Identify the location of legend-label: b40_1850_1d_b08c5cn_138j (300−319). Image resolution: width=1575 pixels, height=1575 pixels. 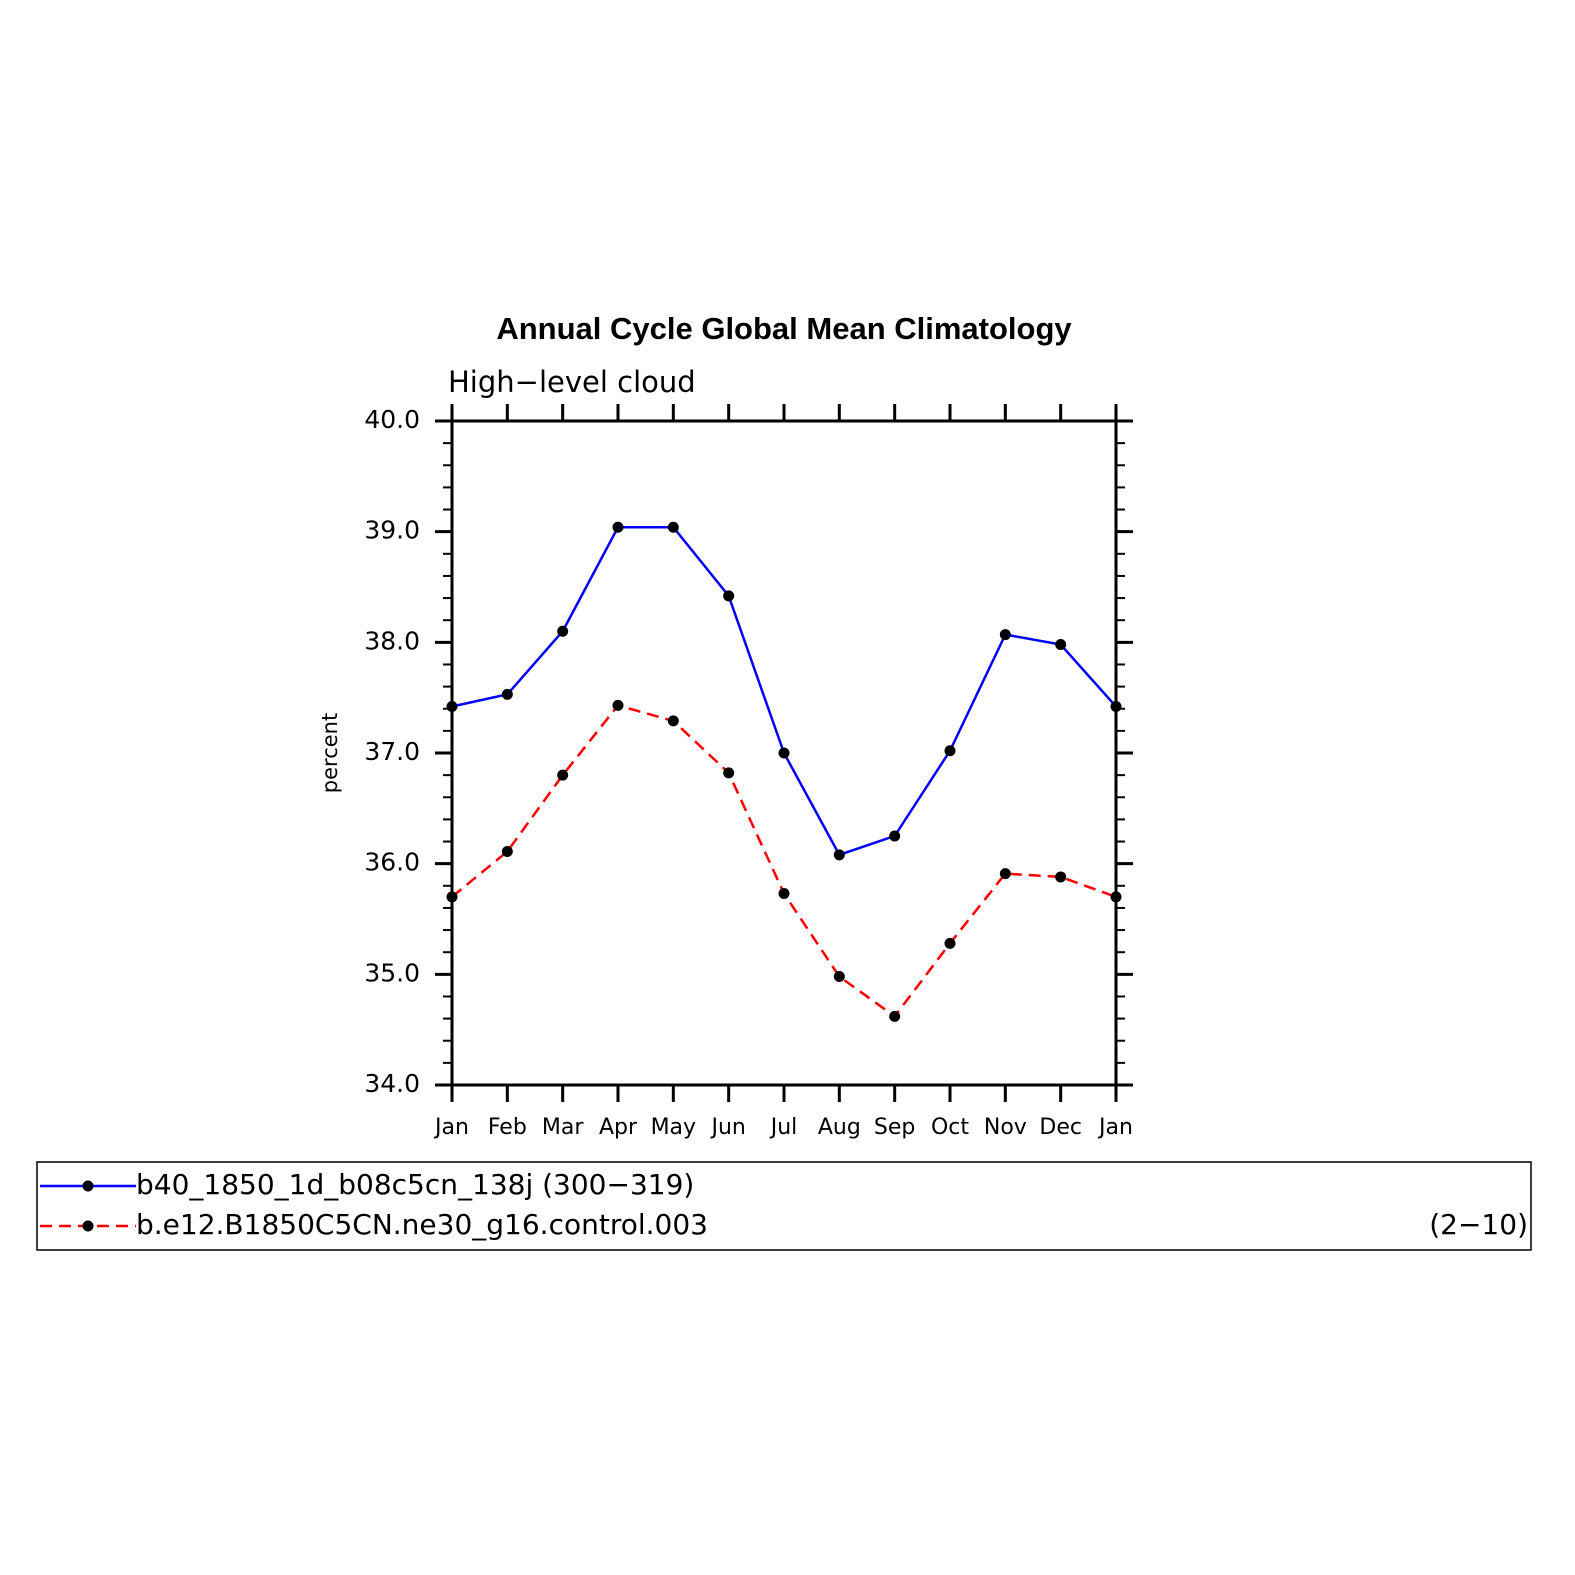
(415, 1184).